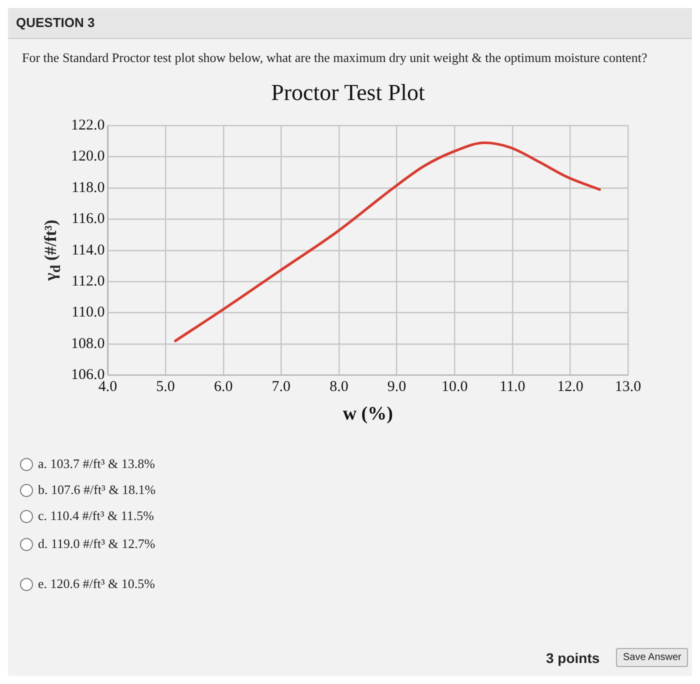 The width and height of the screenshot is (700, 684). I want to click on x-tick-label: 8.0, so click(339, 387).